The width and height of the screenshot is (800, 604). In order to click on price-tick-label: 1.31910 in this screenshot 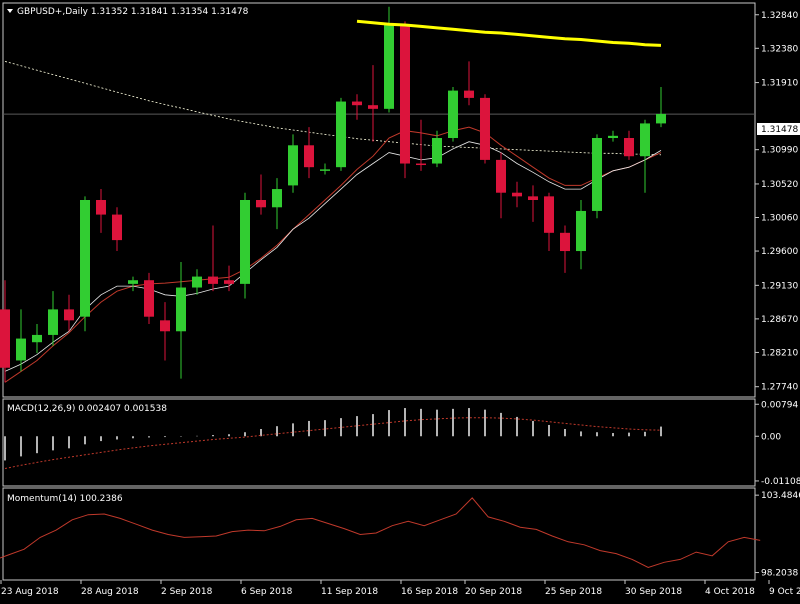, I will do `click(779, 84)`.